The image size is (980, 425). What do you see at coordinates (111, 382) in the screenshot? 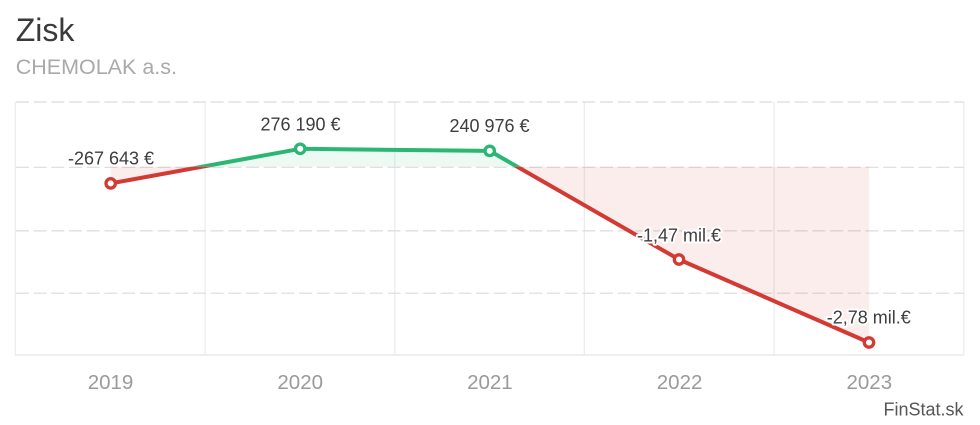
I see `svg-text: 2019` at bounding box center [111, 382].